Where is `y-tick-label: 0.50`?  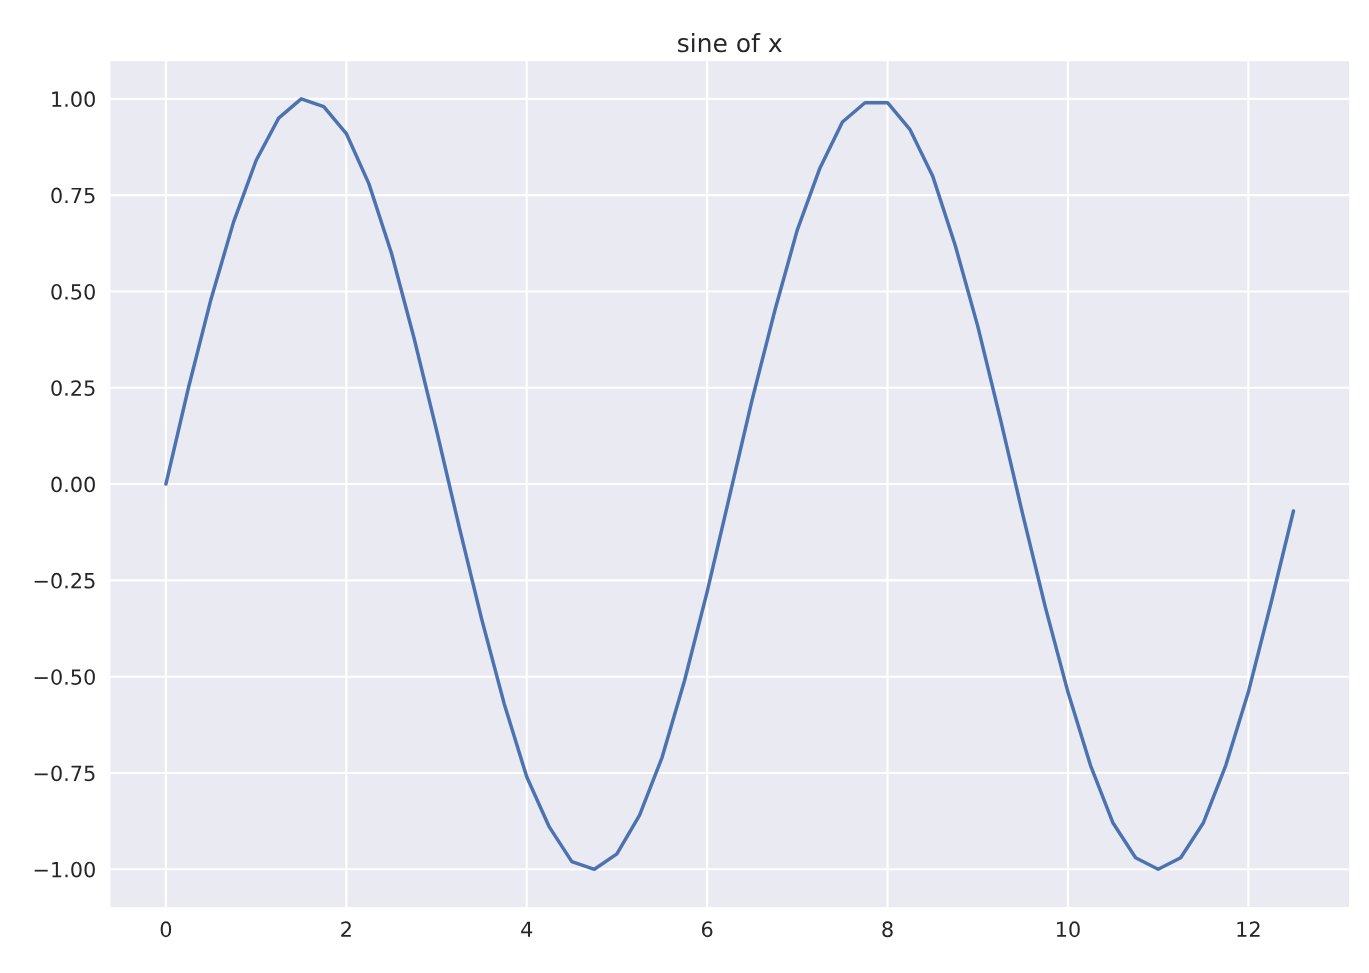
y-tick-label: 0.50 is located at coordinates (73, 291).